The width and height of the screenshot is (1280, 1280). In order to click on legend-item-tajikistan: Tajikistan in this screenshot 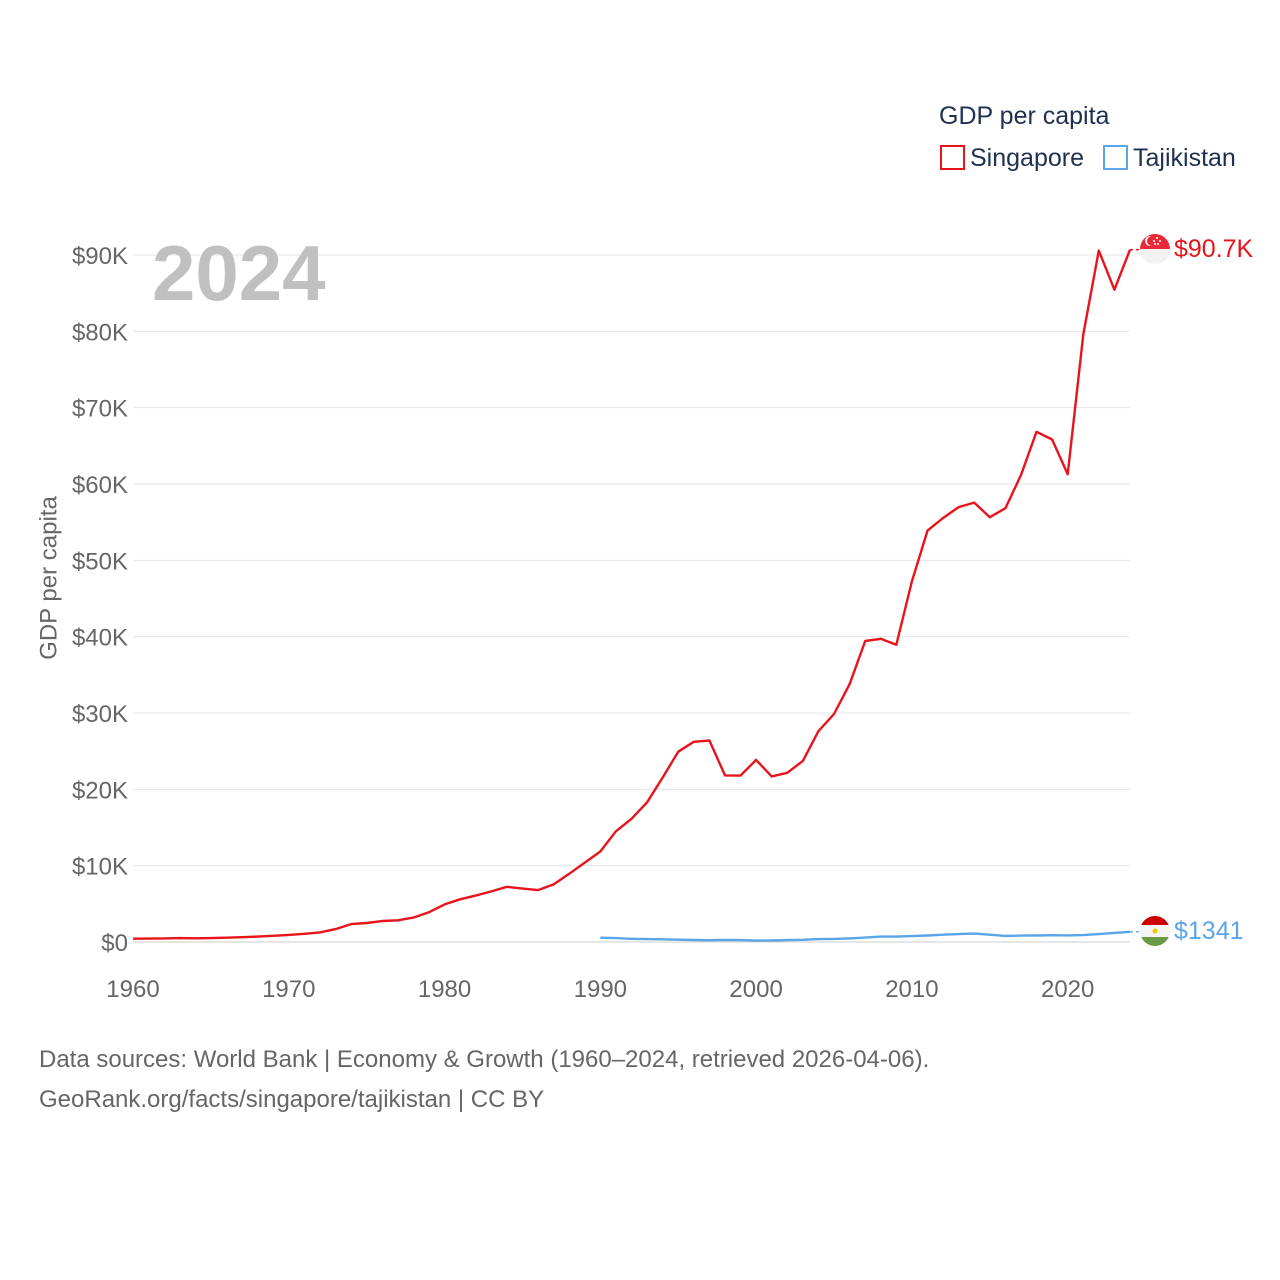, I will do `click(1169, 158)`.